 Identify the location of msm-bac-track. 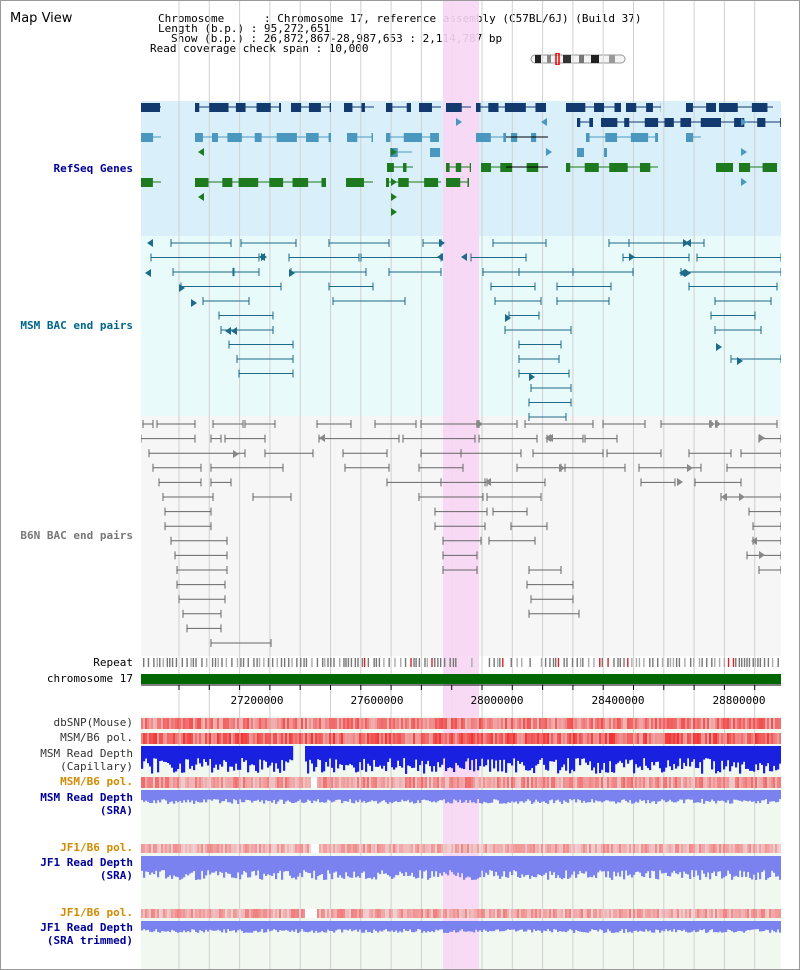
(463, 330).